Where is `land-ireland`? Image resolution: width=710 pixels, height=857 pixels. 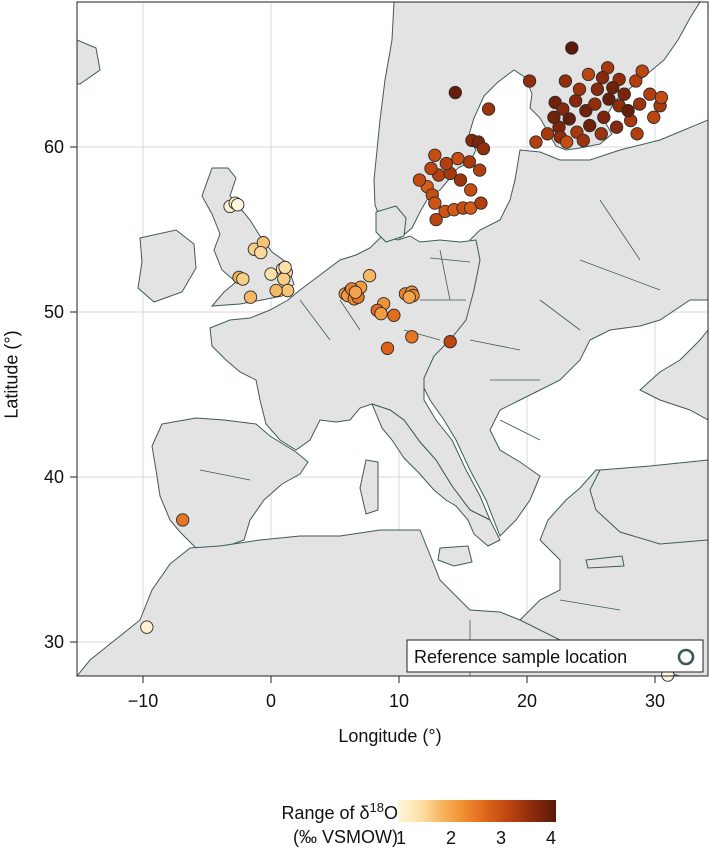
land-ireland is located at coordinates (167, 266).